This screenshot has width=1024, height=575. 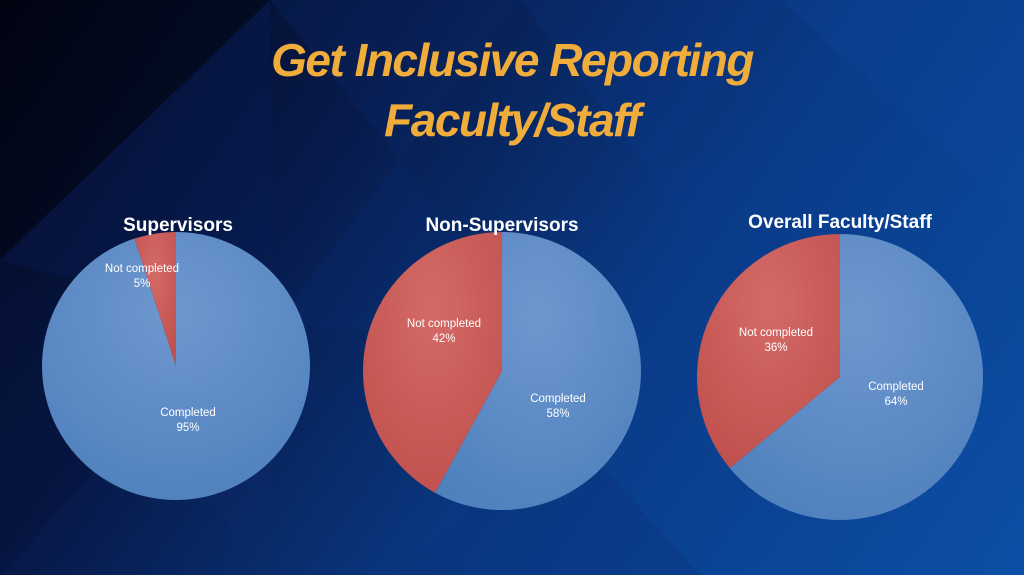 I want to click on data-label-value: 58%, so click(x=557, y=414).